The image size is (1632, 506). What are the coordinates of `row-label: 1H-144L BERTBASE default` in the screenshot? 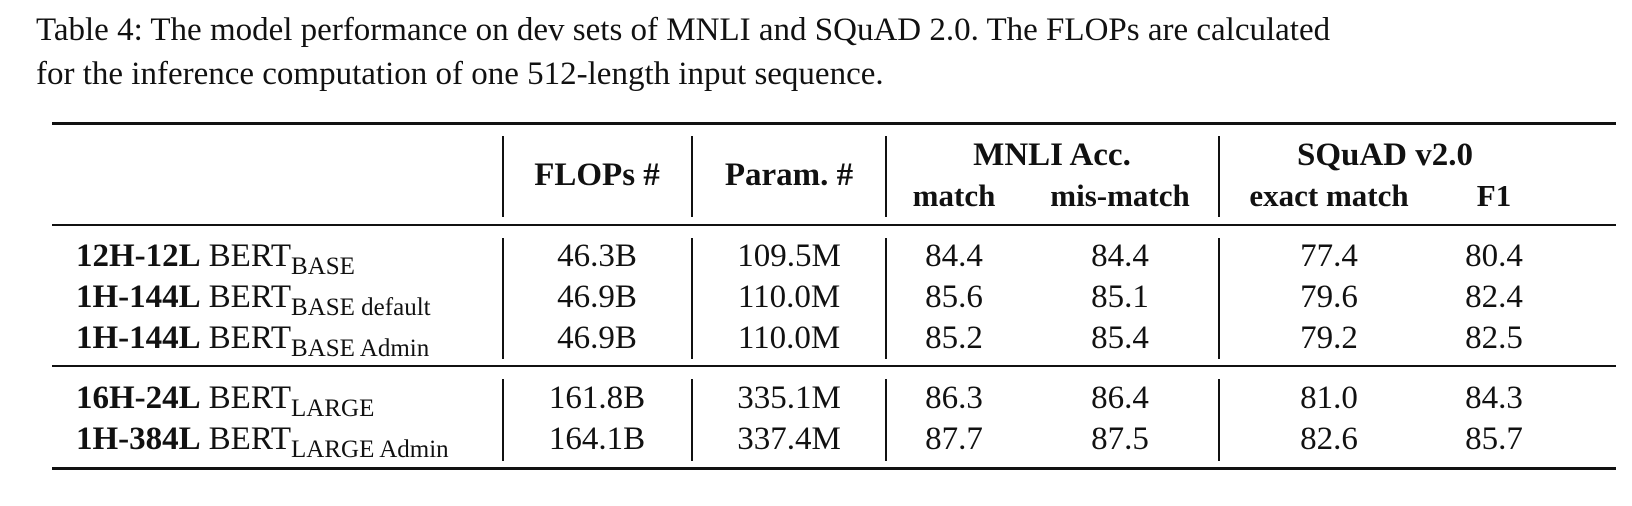 It's located at (253, 298).